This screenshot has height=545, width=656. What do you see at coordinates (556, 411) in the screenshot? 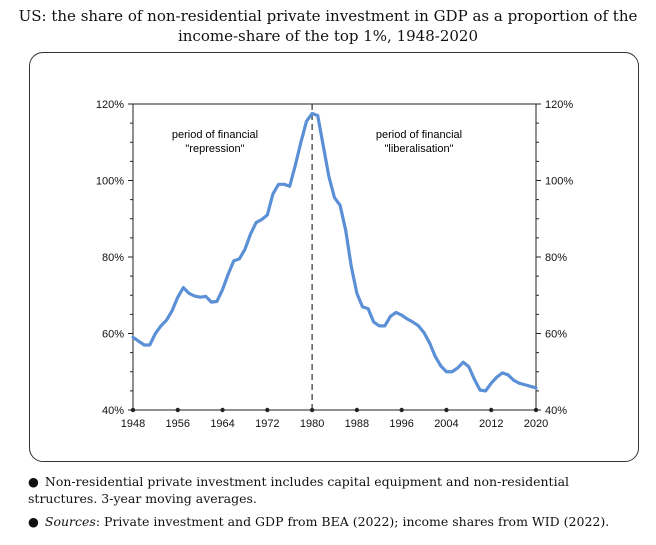
I see `y-tick-label-right: 40%` at bounding box center [556, 411].